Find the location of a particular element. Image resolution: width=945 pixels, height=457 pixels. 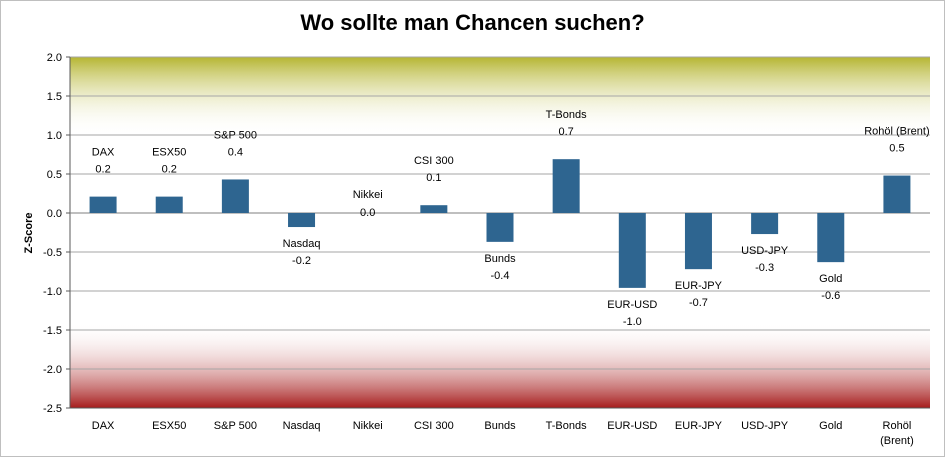

x-tick-label: ESX50 is located at coordinates (169, 426).